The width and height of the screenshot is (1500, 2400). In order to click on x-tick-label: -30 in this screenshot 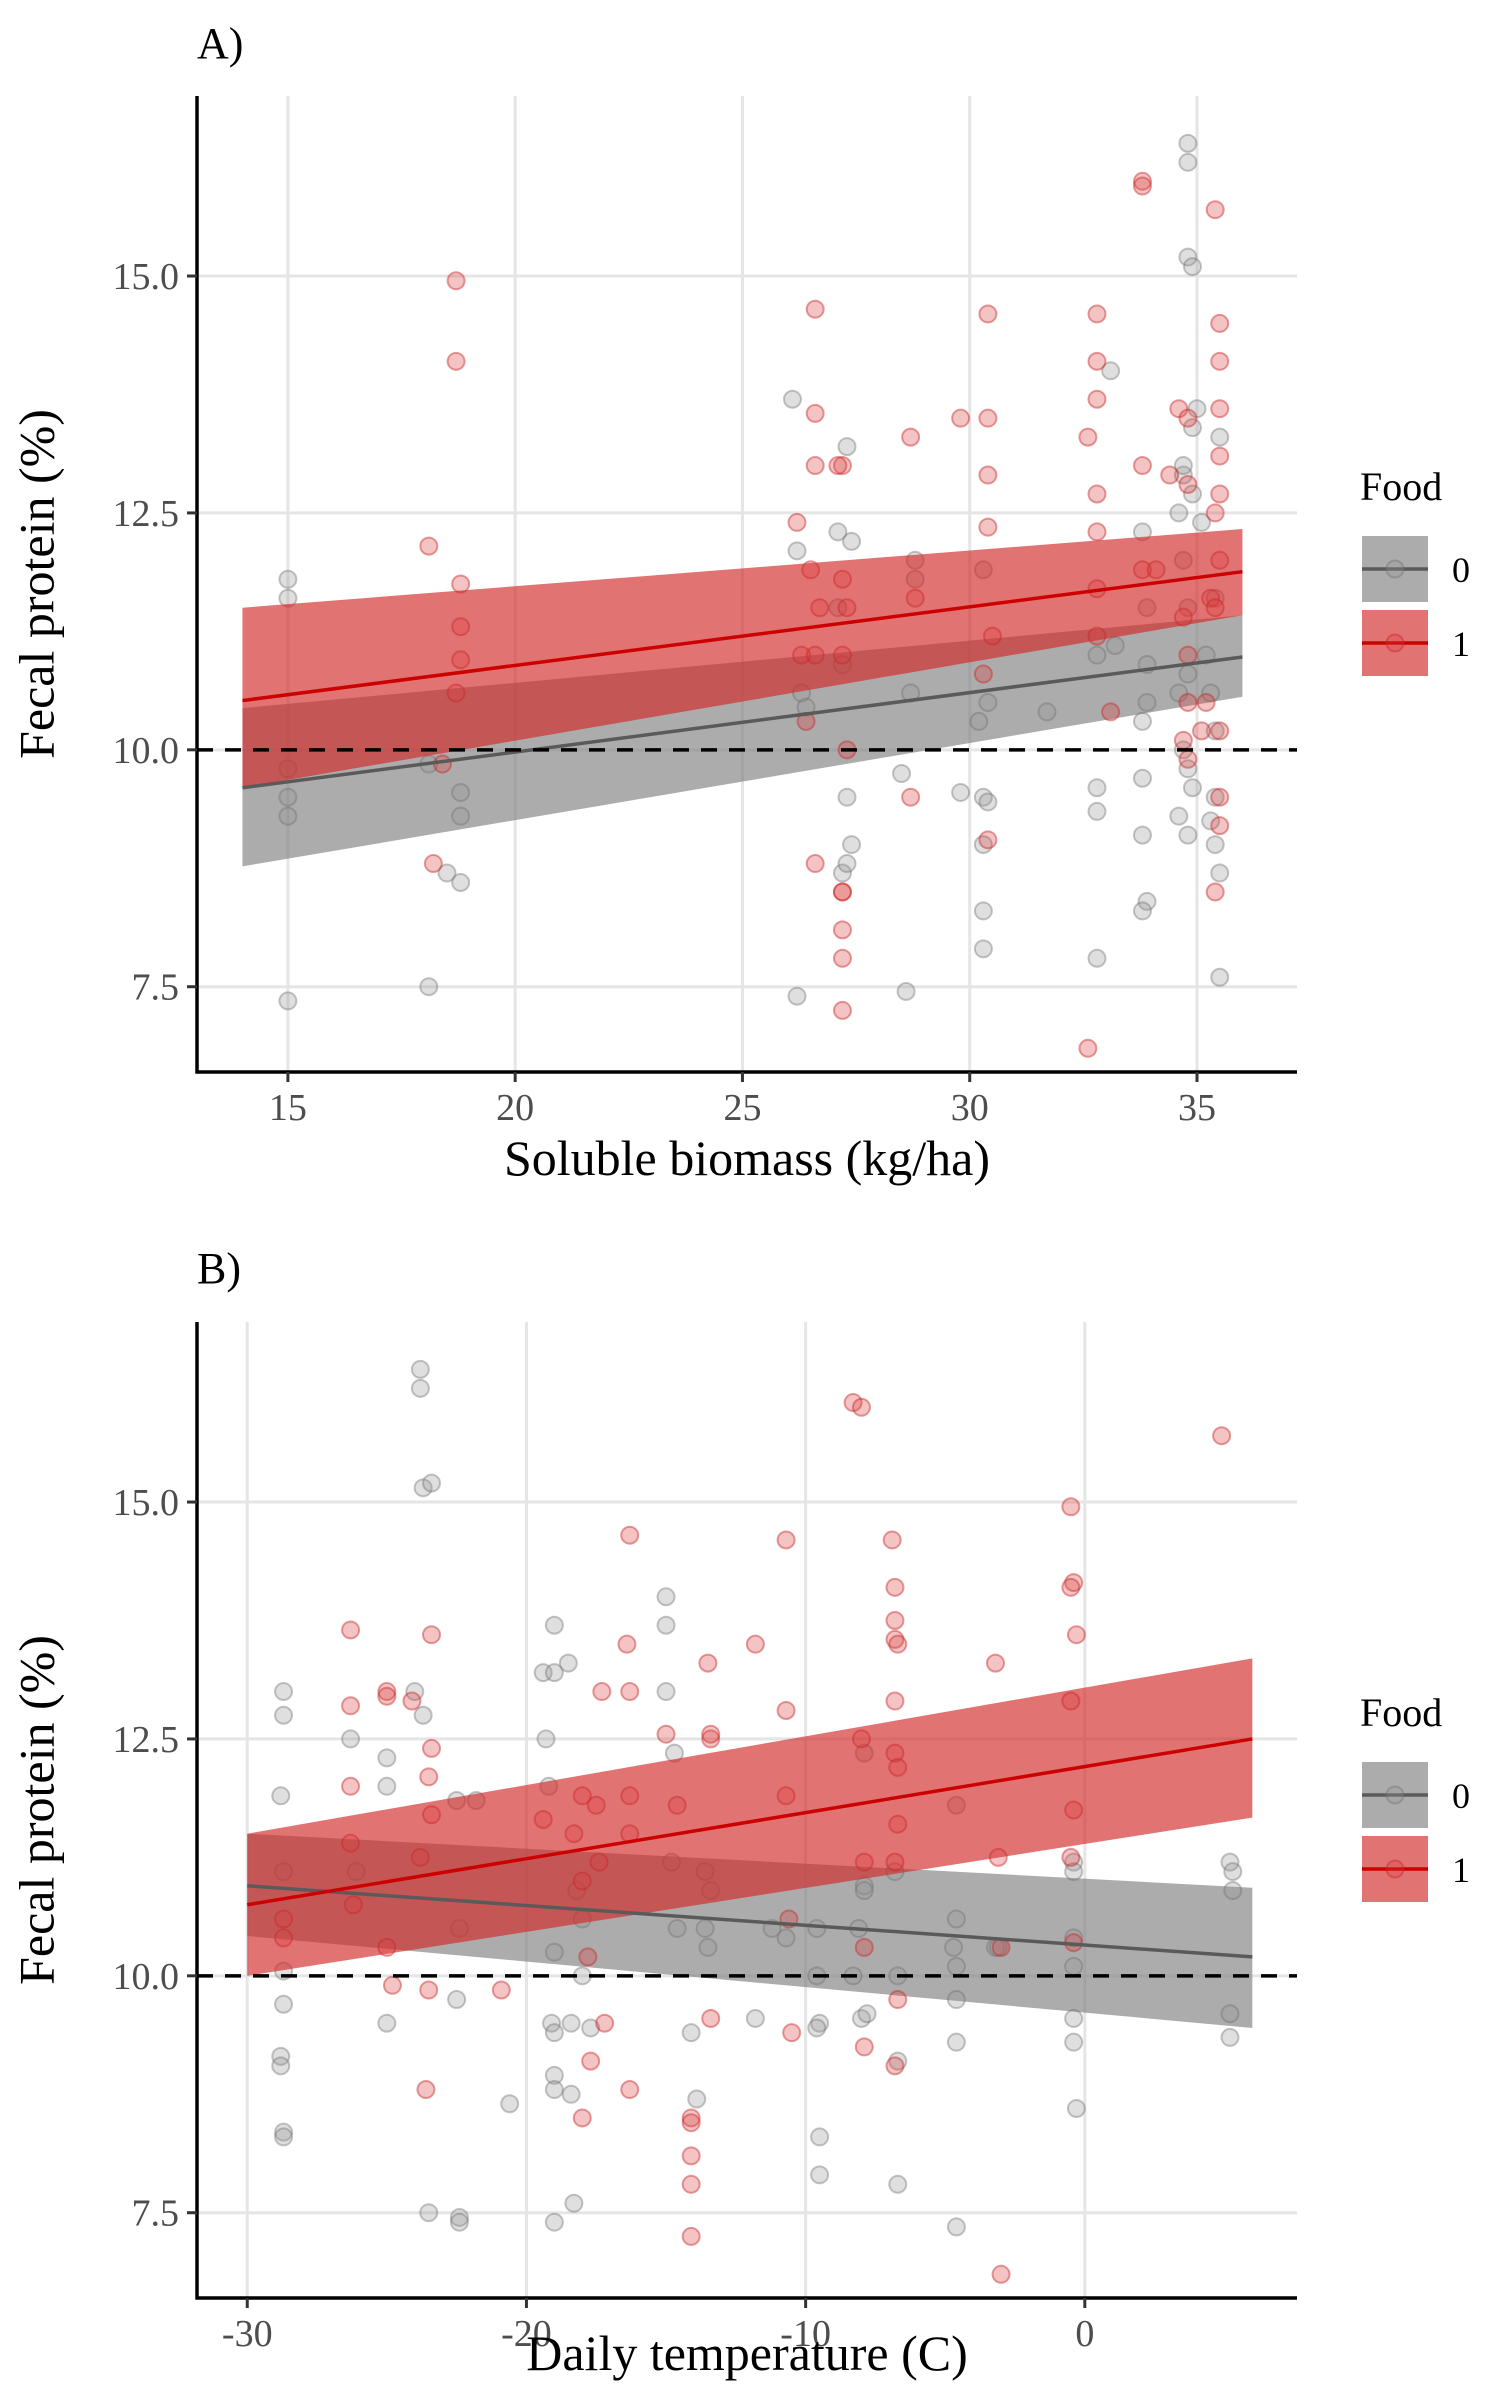, I will do `click(247, 2334)`.